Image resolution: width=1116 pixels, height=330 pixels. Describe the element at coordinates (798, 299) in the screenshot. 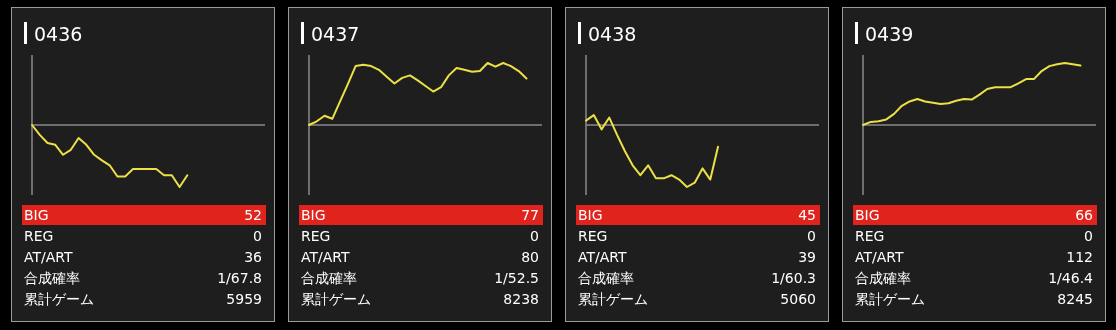

I see `text: 5060` at that location.